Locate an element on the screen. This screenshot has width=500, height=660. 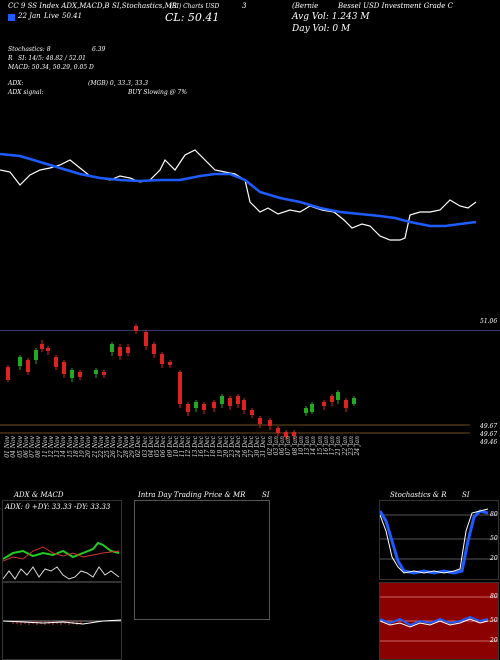
macd-panel is located at coordinates (62, 621).